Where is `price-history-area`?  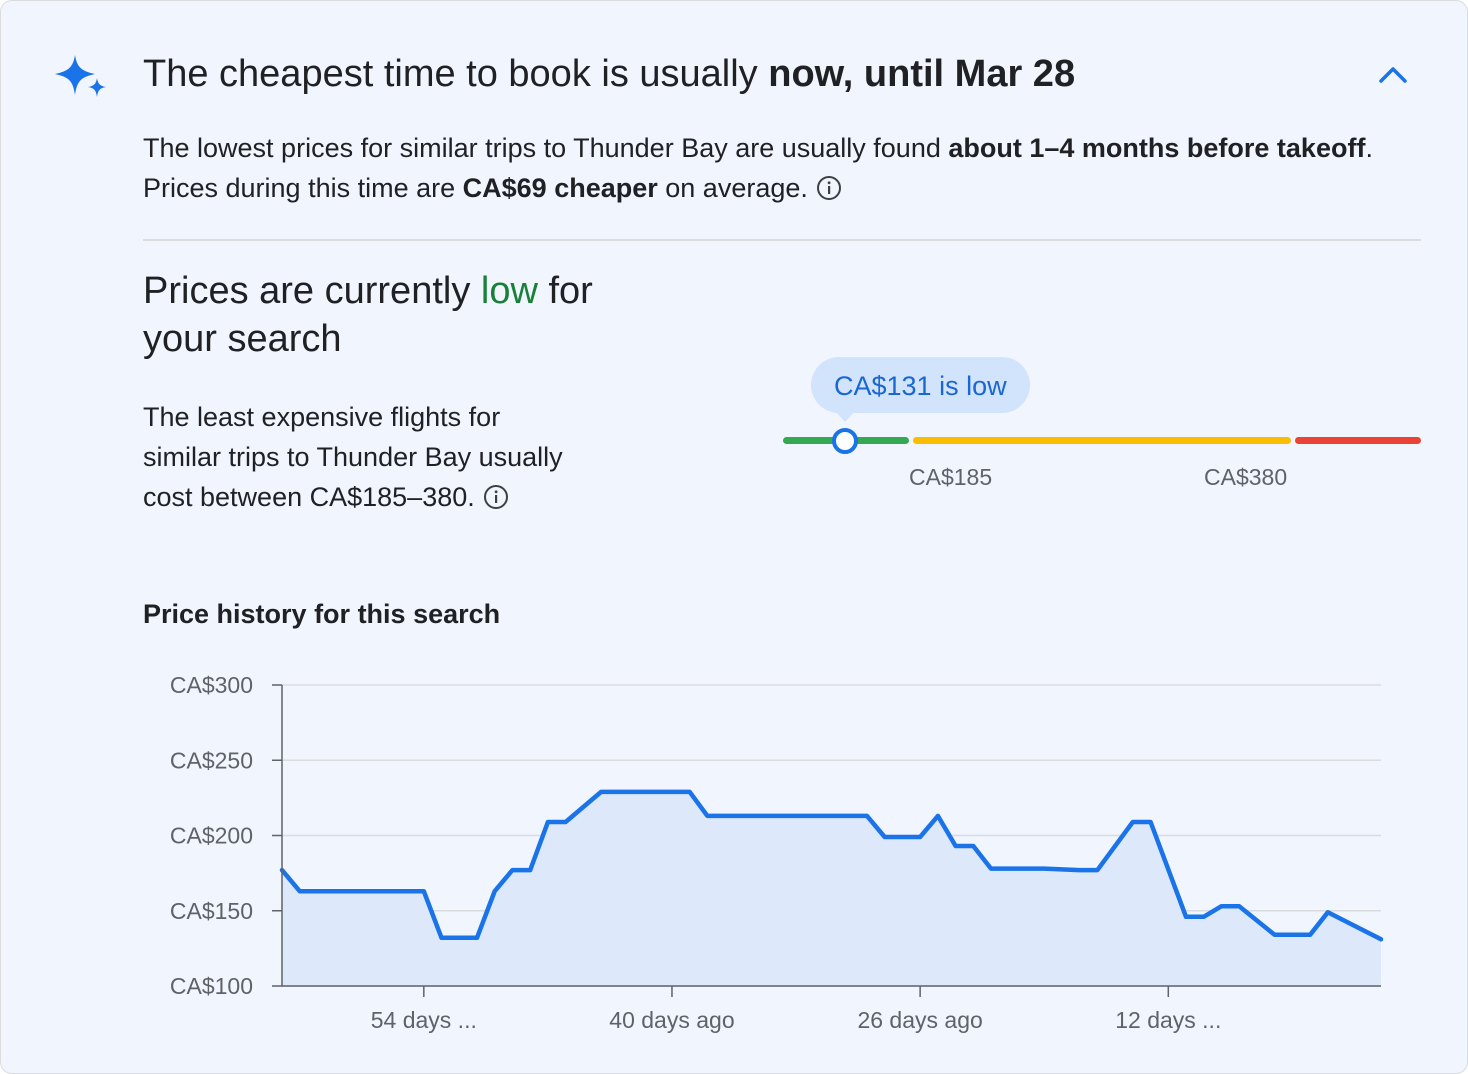
price-history-area is located at coordinates (831, 888).